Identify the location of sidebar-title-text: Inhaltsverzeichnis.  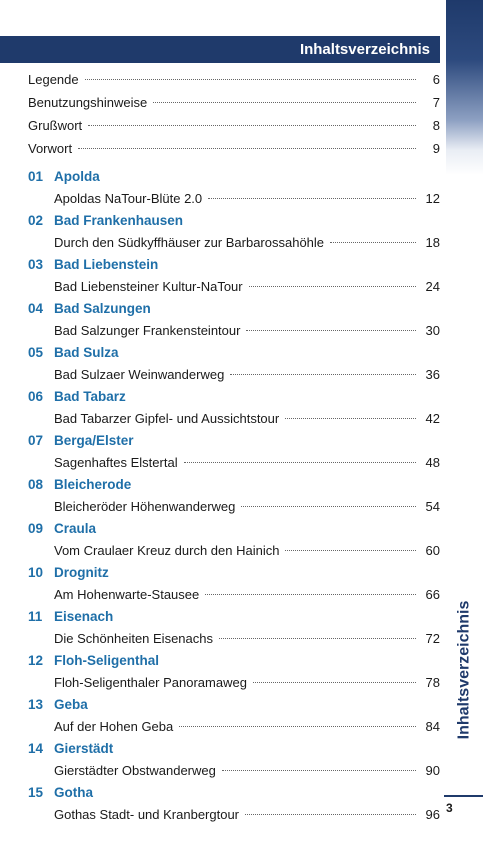
(464, 670).